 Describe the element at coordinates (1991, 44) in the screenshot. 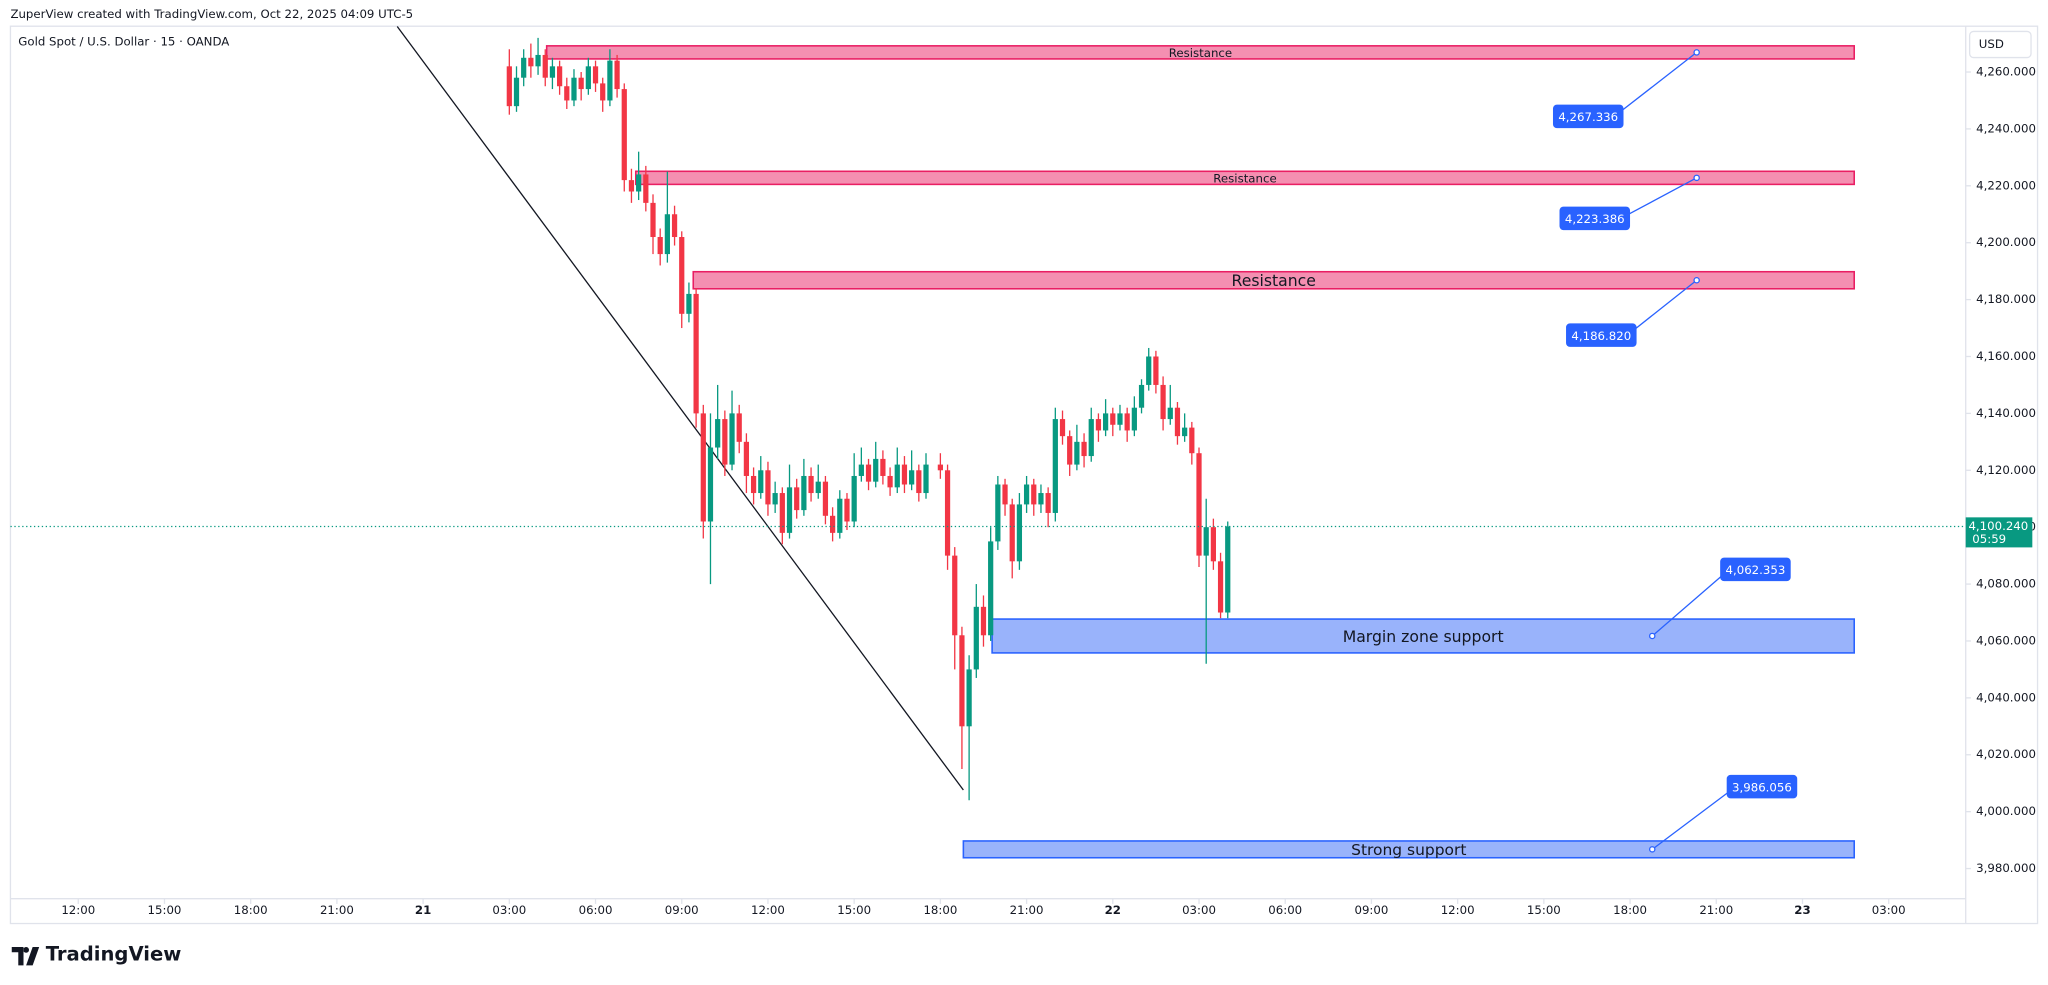

I see `currency: USD` at that location.